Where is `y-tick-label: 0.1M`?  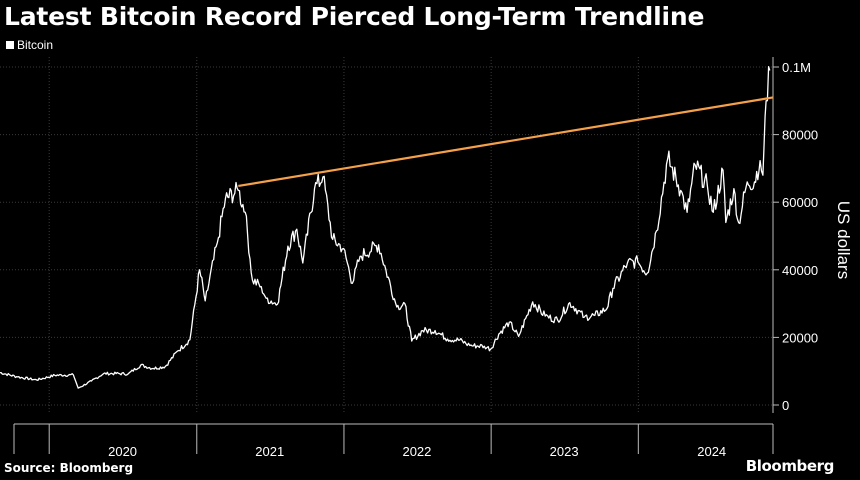 y-tick-label: 0.1M is located at coordinates (796, 67).